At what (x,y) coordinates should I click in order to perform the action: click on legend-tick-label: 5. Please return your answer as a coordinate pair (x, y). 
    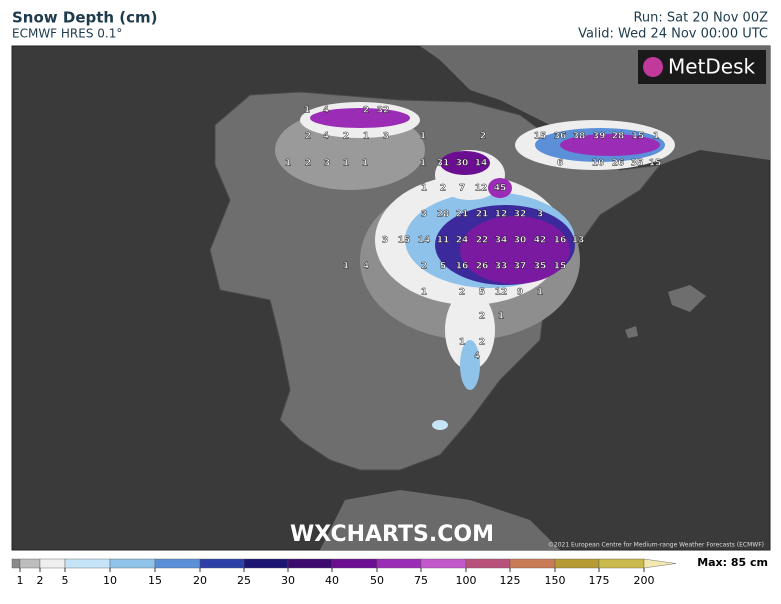
    Looking at the image, I should click on (65, 580).